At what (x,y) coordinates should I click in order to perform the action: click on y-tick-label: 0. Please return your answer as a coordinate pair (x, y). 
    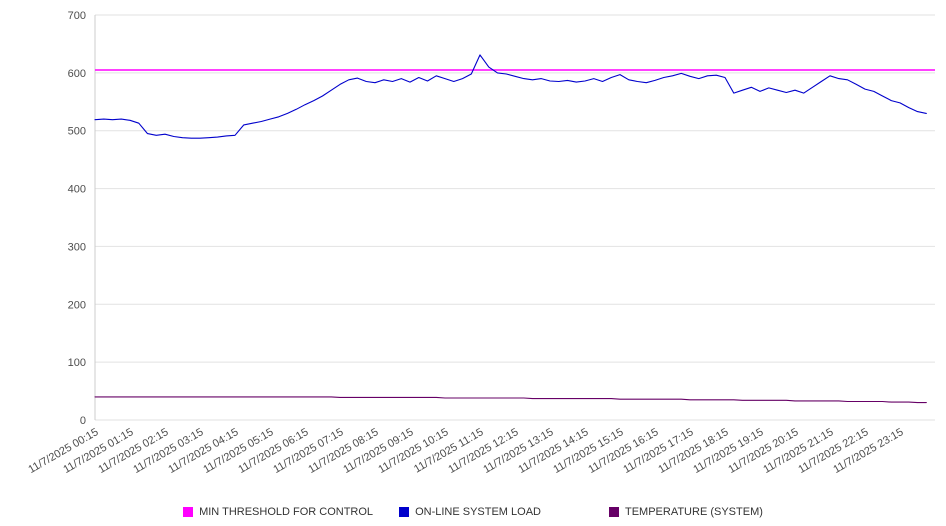
    Looking at the image, I should click on (83, 421).